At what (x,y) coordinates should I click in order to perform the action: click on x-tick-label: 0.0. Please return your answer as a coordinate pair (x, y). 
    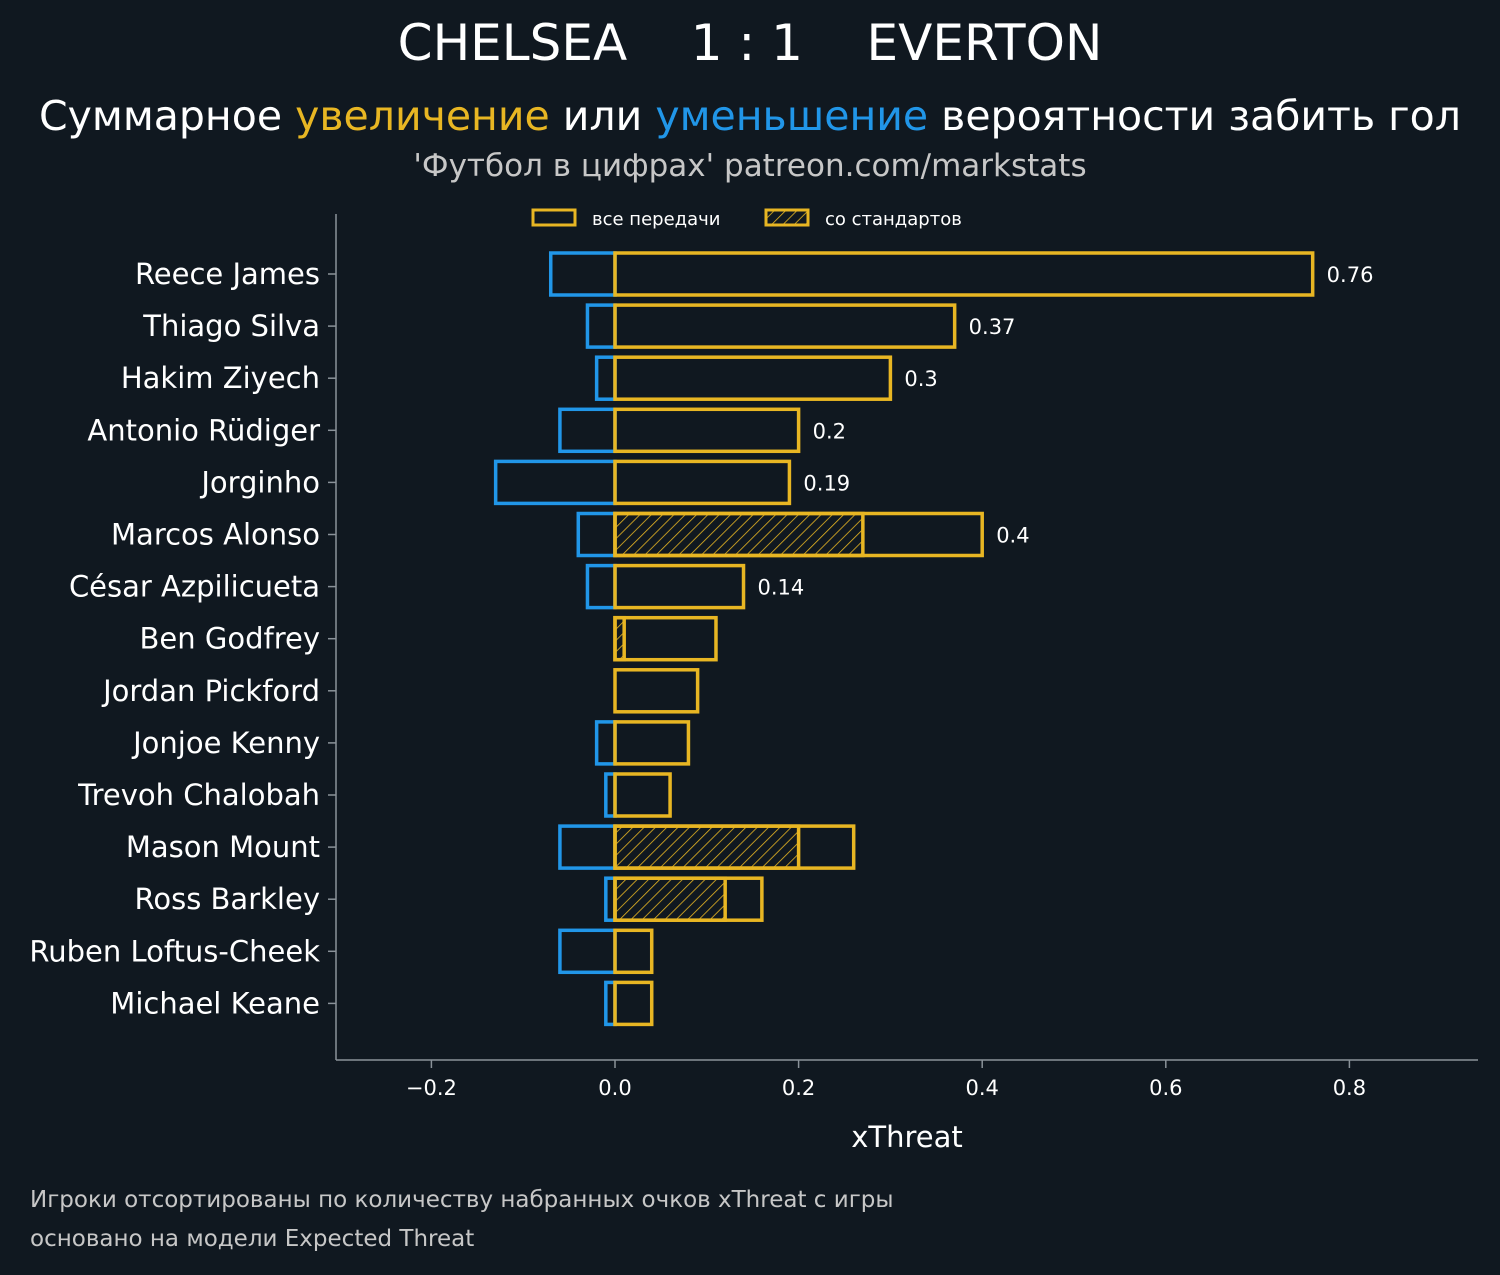
    Looking at the image, I should click on (614, 1088).